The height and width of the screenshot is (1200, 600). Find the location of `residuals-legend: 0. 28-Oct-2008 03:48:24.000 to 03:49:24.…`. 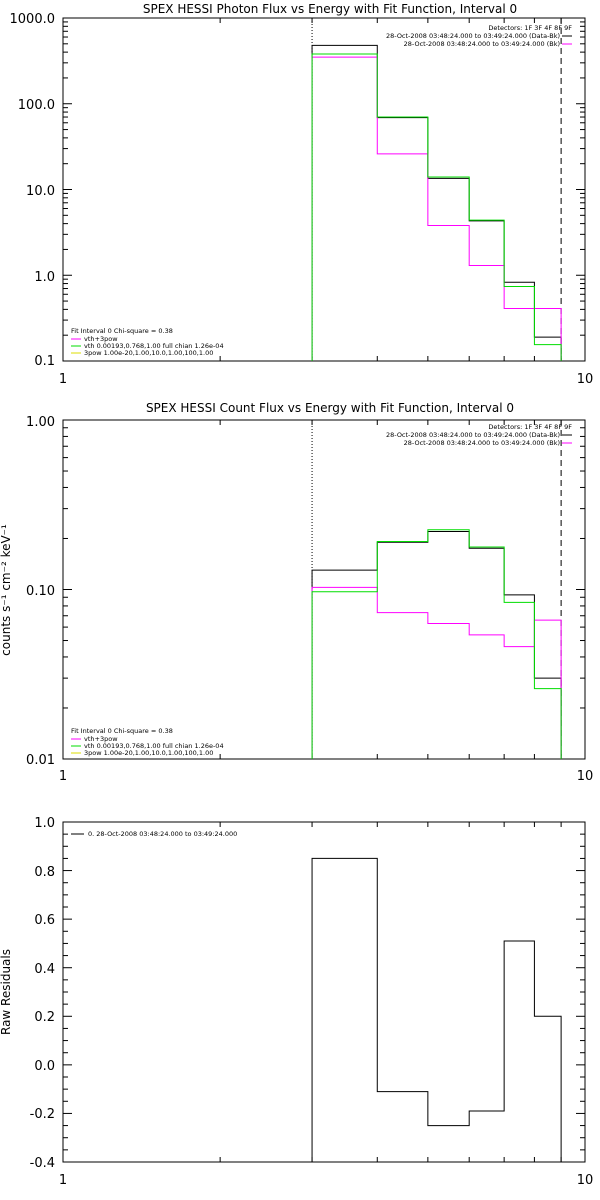

residuals-legend: 0. 28-Oct-2008 03:48:24.000 to 03:49:24.… is located at coordinates (154, 834).